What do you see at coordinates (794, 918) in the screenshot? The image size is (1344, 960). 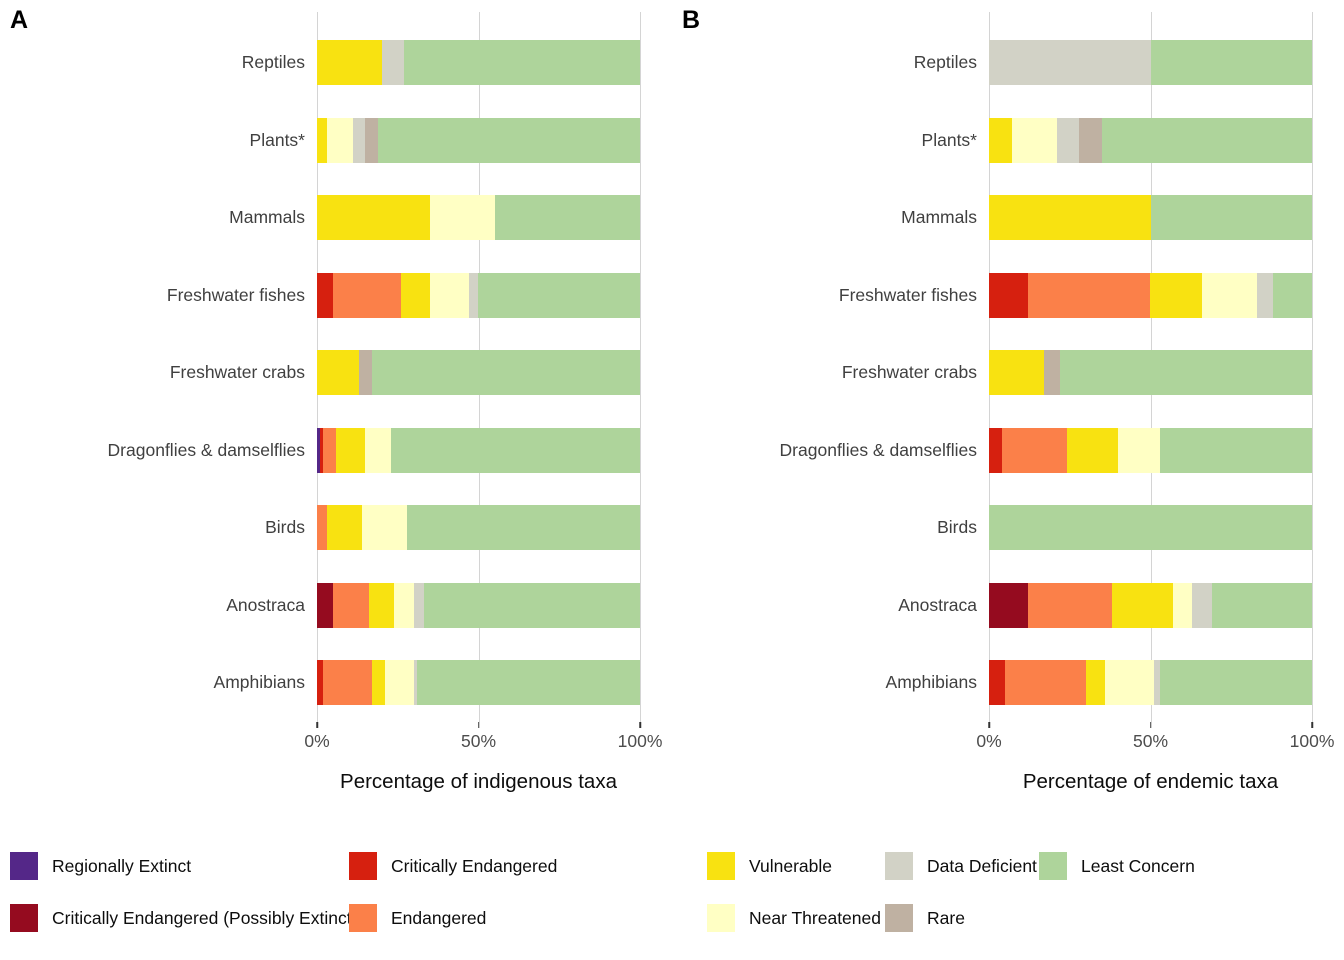 I see `legend-item-nt: Near Threatened` at bounding box center [794, 918].